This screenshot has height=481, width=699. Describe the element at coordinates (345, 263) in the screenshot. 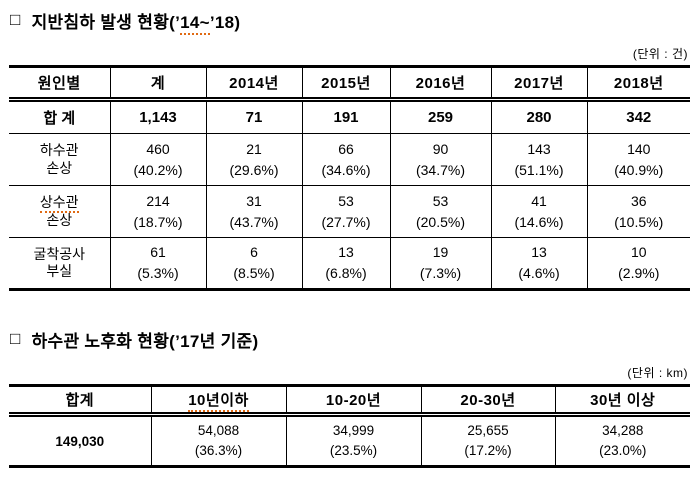

I see `table-cell: 13 (6.8%)` at that location.